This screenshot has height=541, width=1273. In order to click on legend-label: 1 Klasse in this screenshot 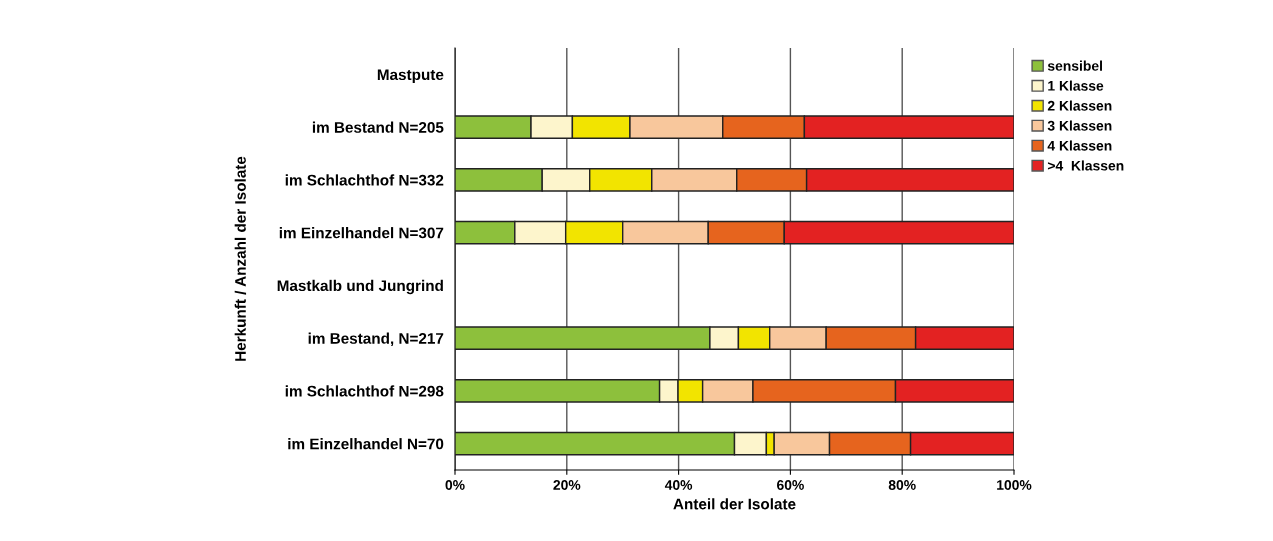, I will do `click(1076, 85)`.